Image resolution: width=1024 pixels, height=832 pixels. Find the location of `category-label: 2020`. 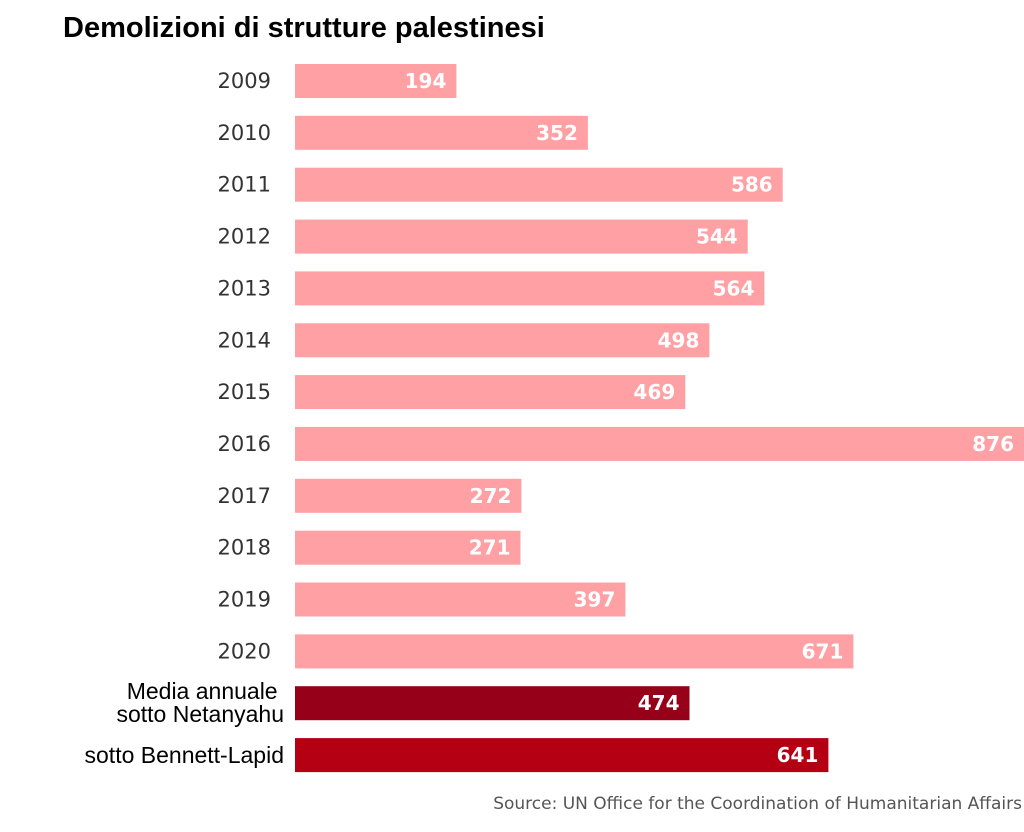

category-label: 2020 is located at coordinates (244, 651).